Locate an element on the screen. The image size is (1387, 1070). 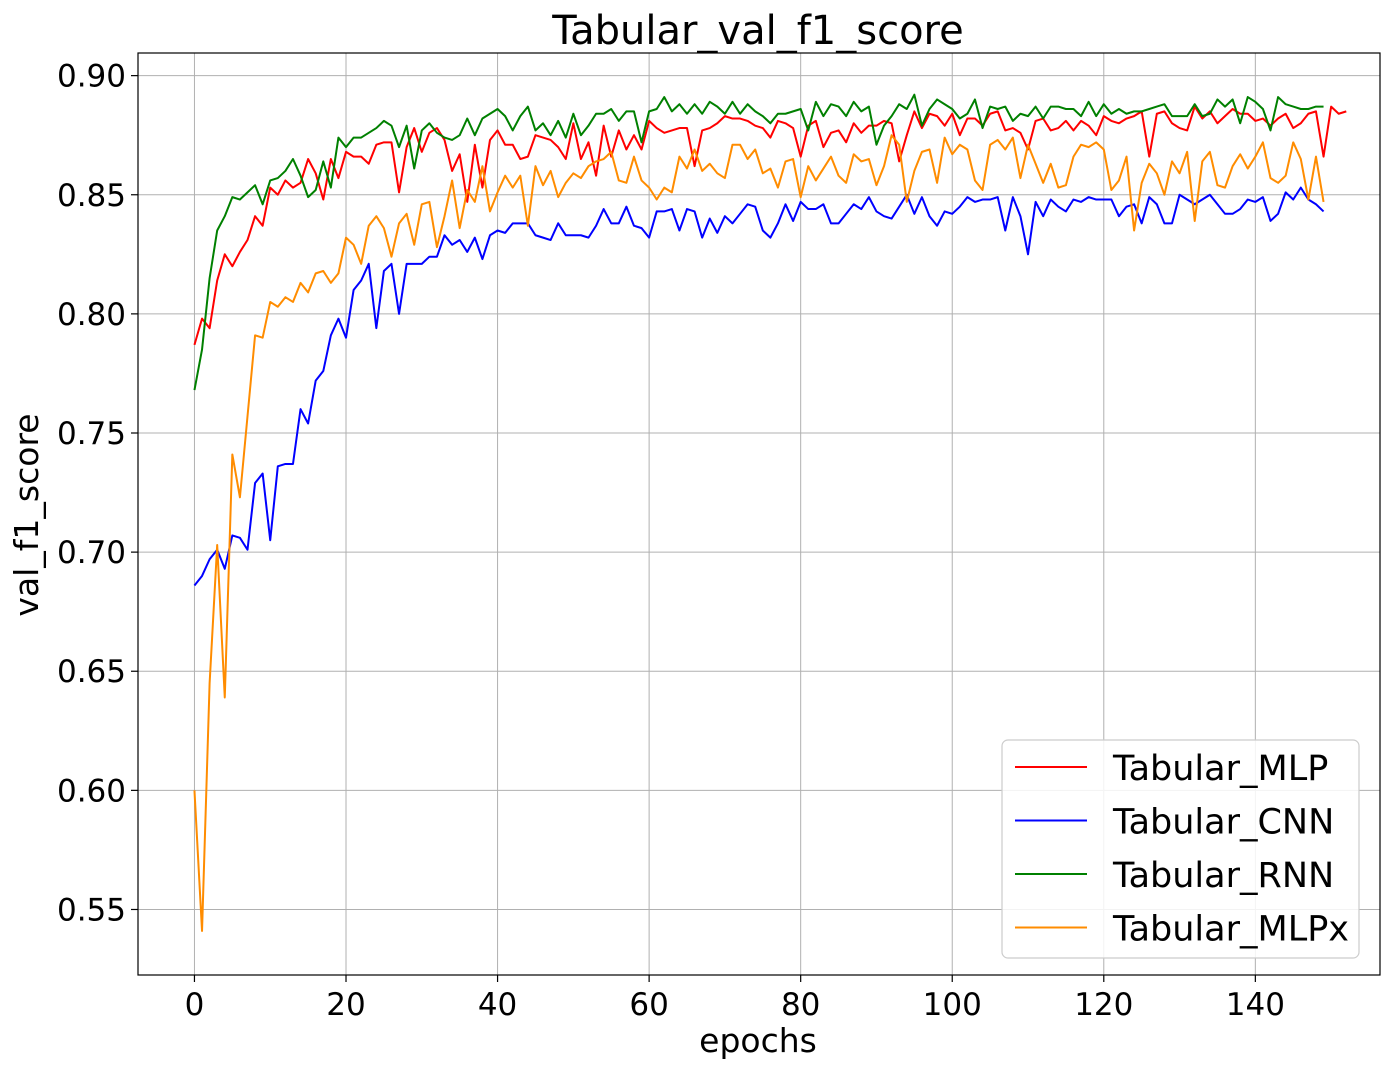
x-tick-label: 140 is located at coordinates (1255, 1005).